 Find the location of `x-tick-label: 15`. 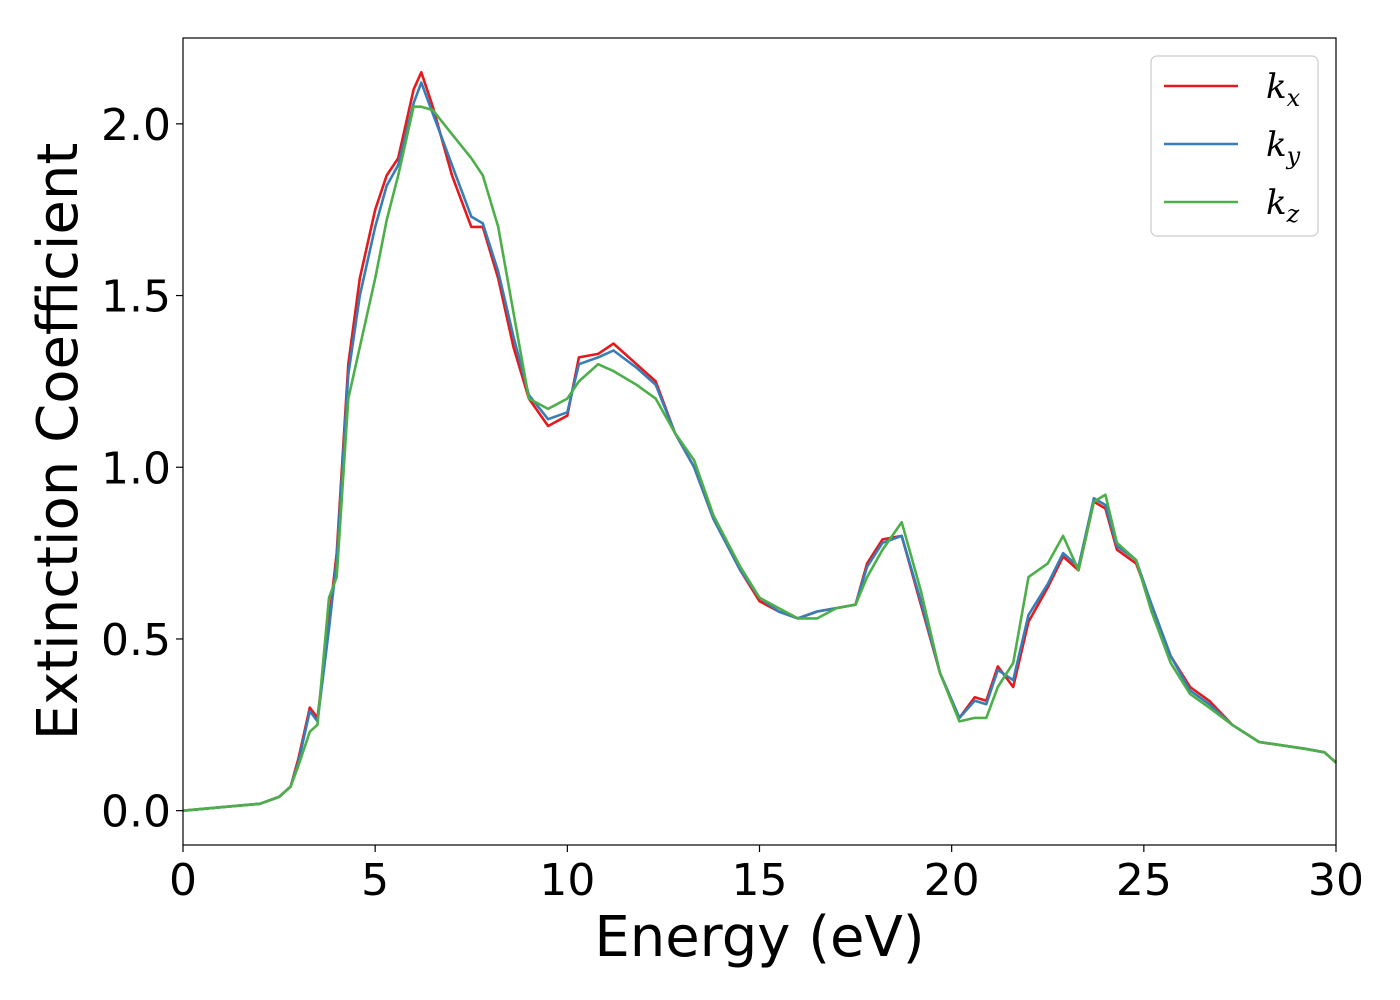

x-tick-label: 15 is located at coordinates (760, 880).